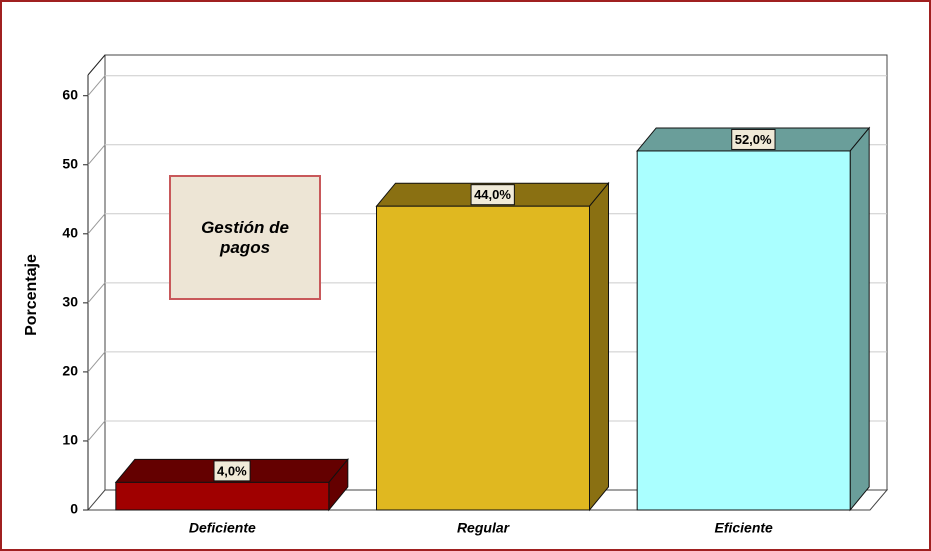 The width and height of the screenshot is (931, 551). I want to click on value-label: 4,0%, so click(232, 470).